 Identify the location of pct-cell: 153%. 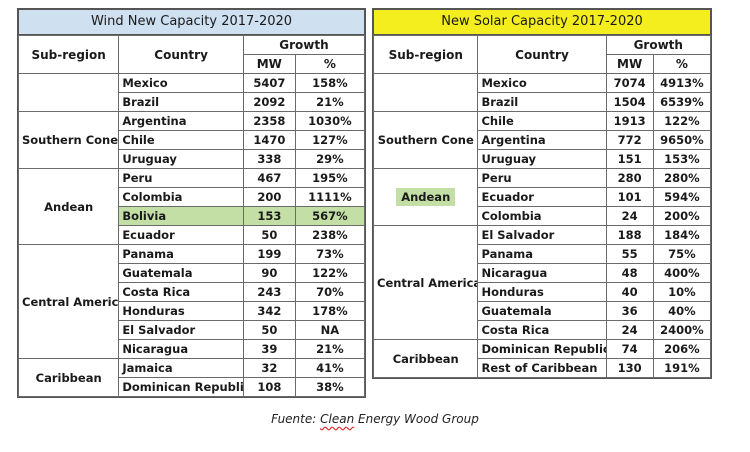
(682, 159).